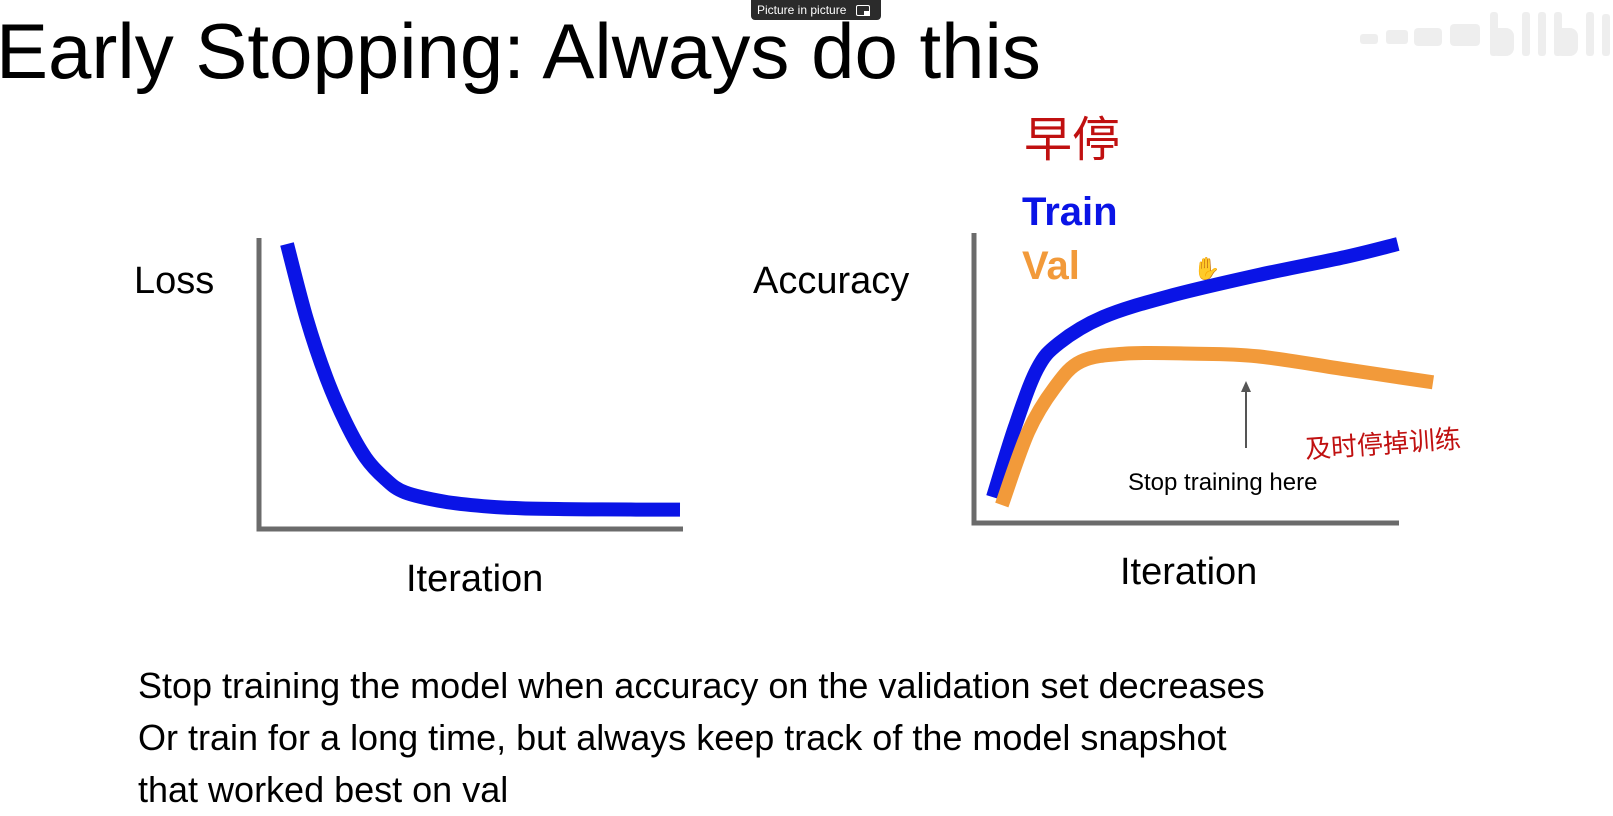 The image size is (1613, 816). I want to click on loss-series-0-line, so click(480, 379).